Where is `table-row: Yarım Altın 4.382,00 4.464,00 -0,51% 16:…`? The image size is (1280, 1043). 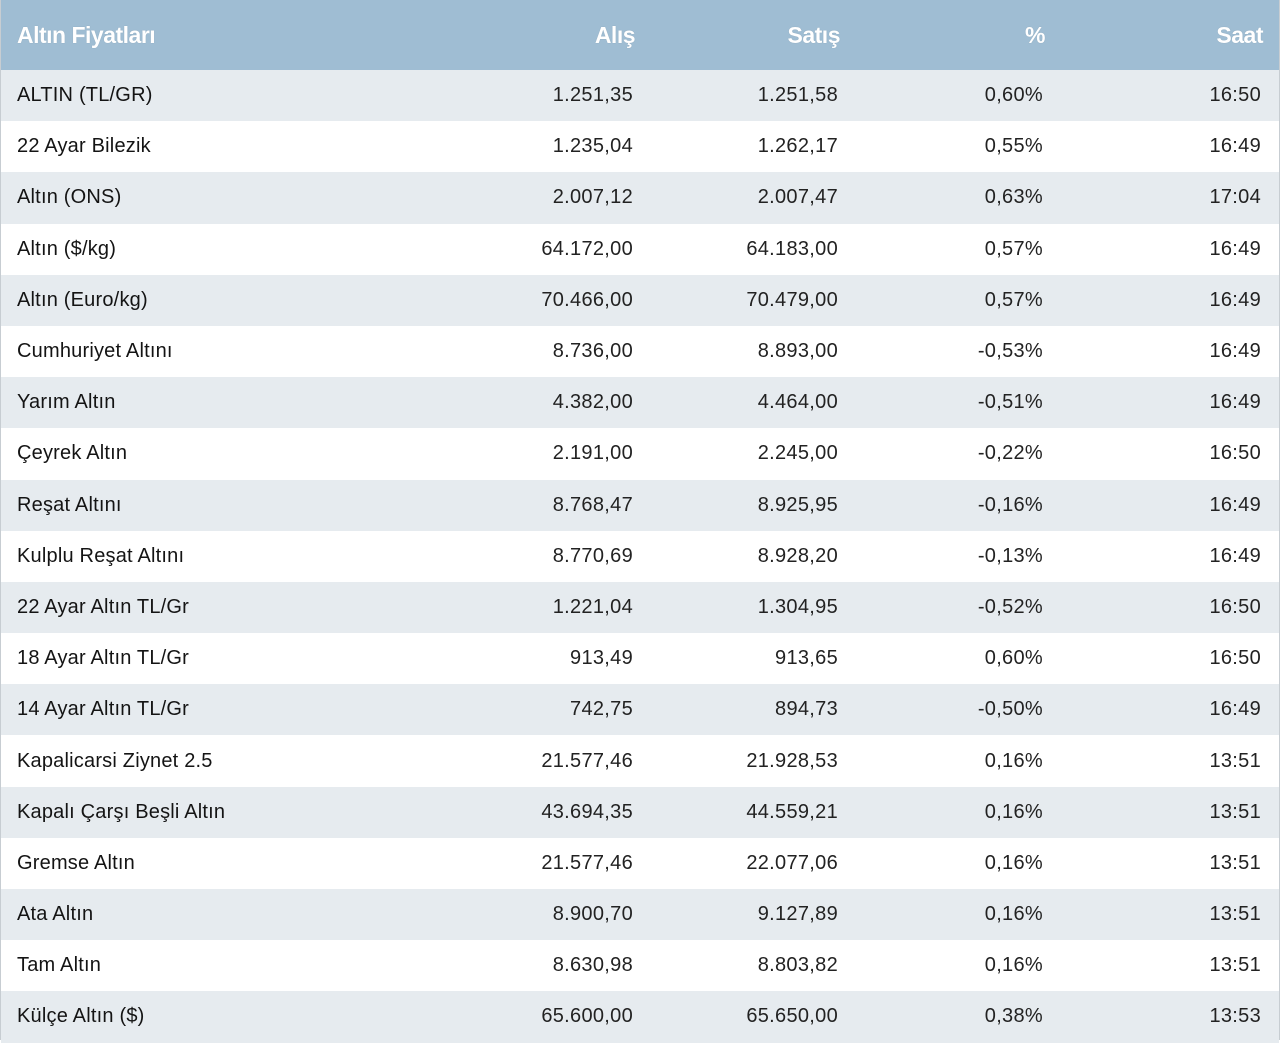
table-row: Yarım Altın 4.382,00 4.464,00 -0,51% 16:… is located at coordinates (640, 403).